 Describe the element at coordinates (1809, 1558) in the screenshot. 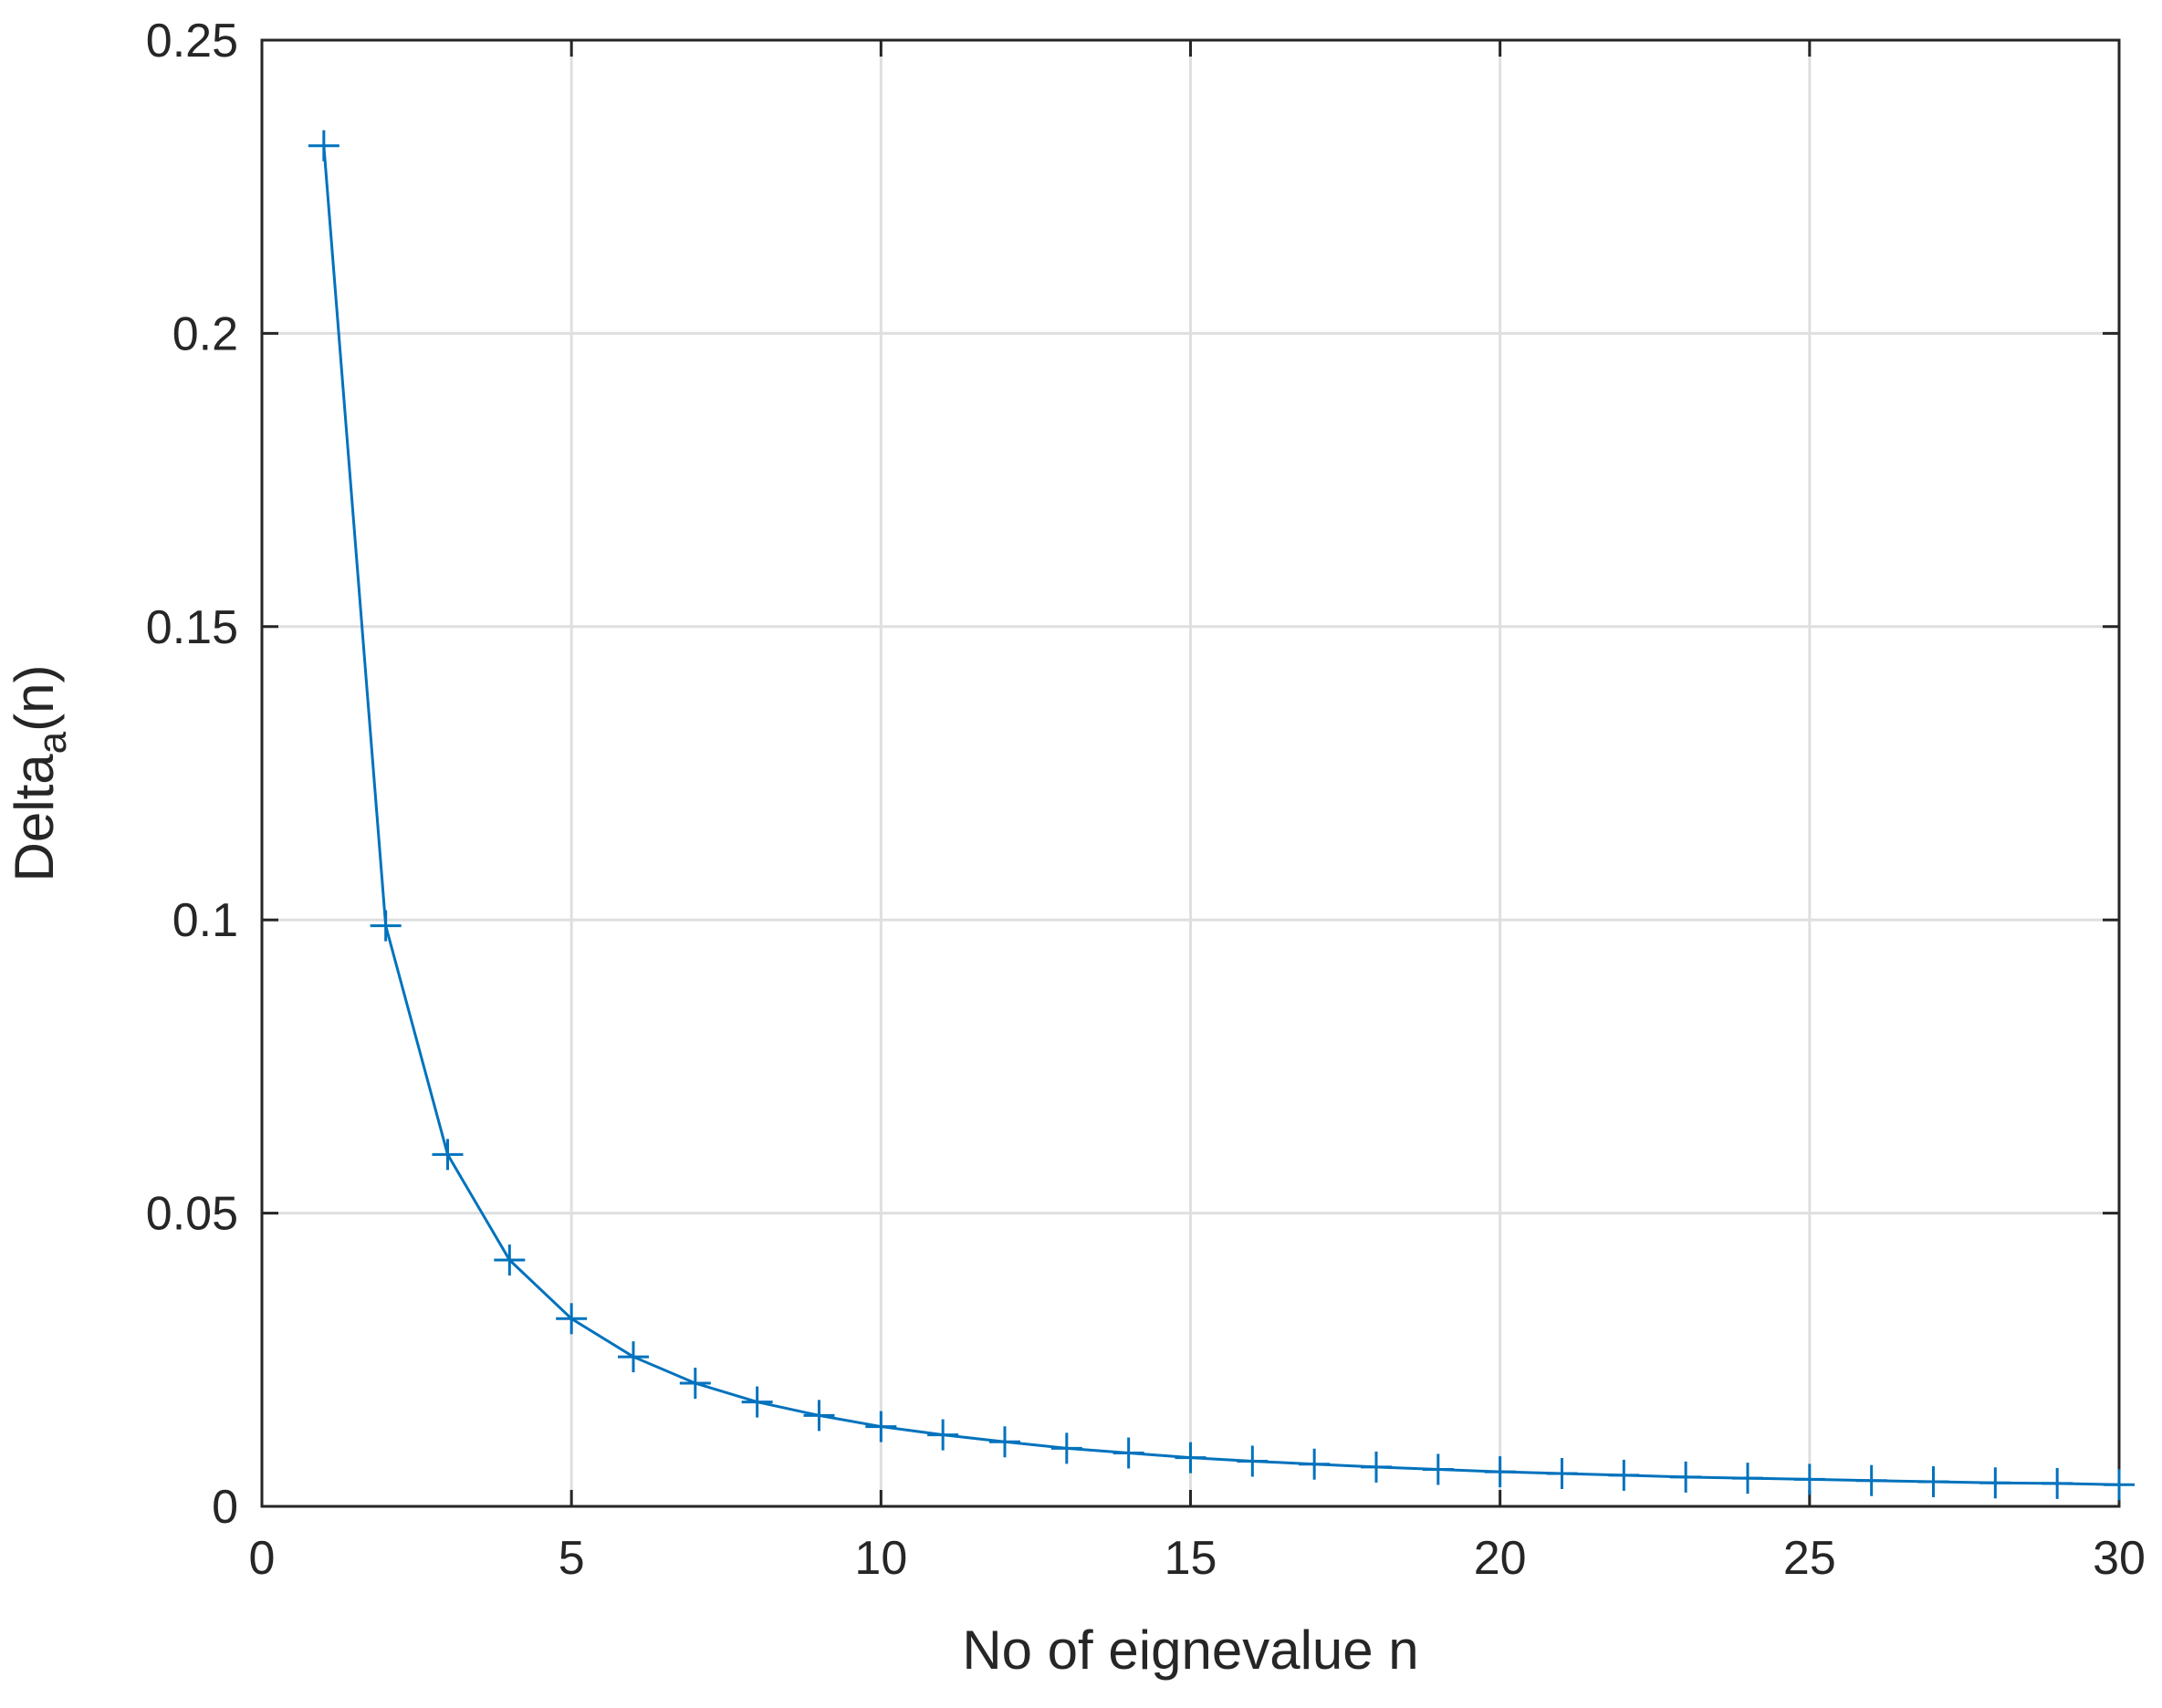

I see `x-tick-label: 25` at that location.